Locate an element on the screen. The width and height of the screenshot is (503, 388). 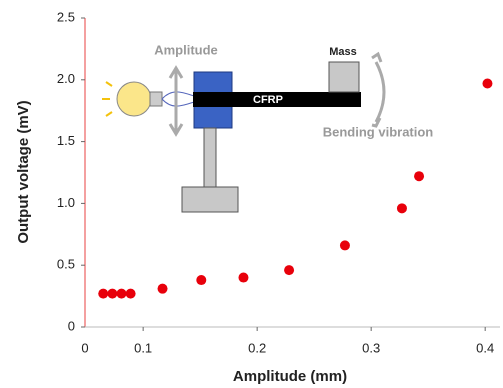
y-tick-label: 2.5 is located at coordinates (66, 16).